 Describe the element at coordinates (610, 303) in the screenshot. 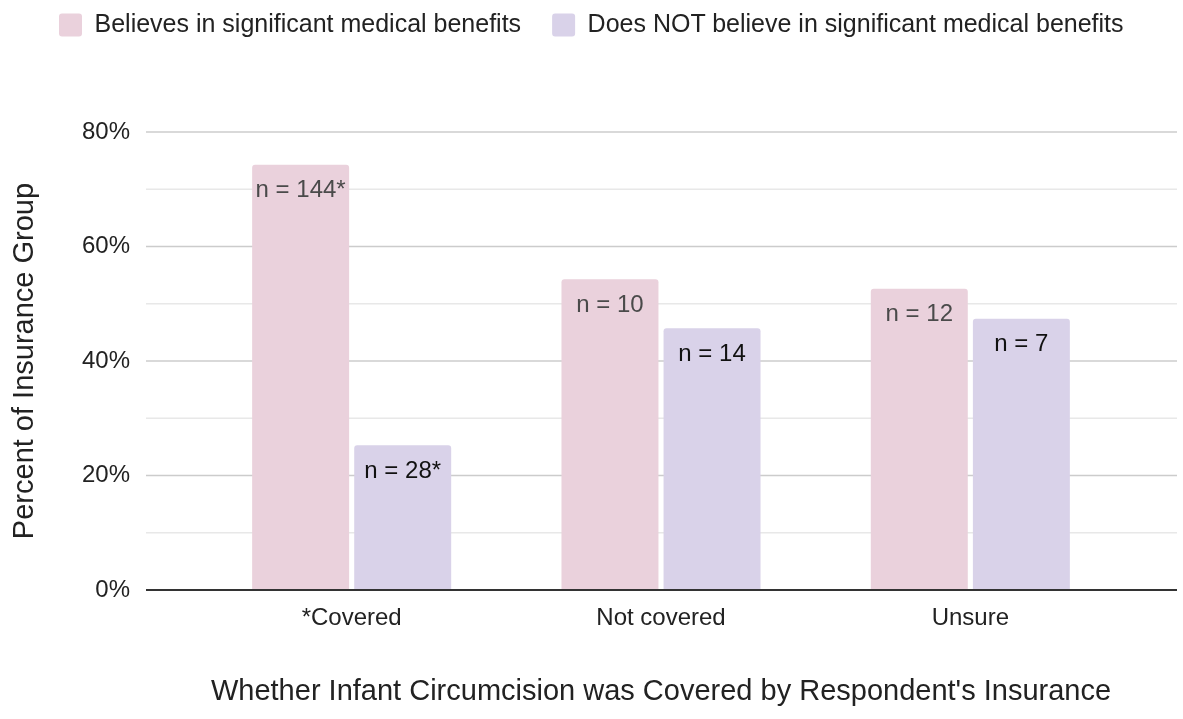

I see `annotation: n = 10` at that location.